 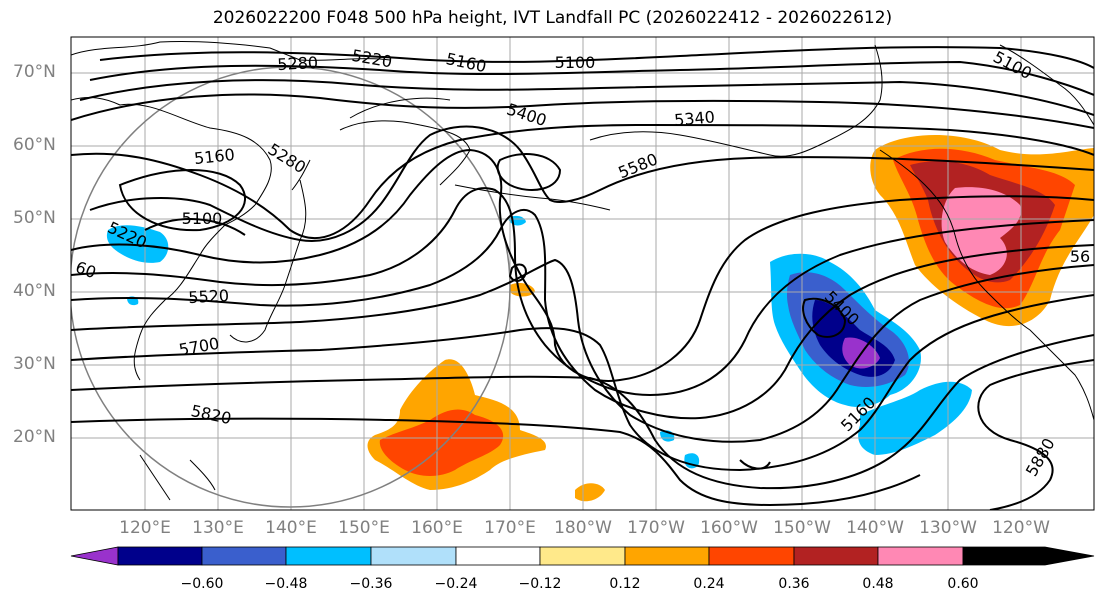 What do you see at coordinates (948, 528) in the screenshot?
I see `lon-label: 130°W` at bounding box center [948, 528].